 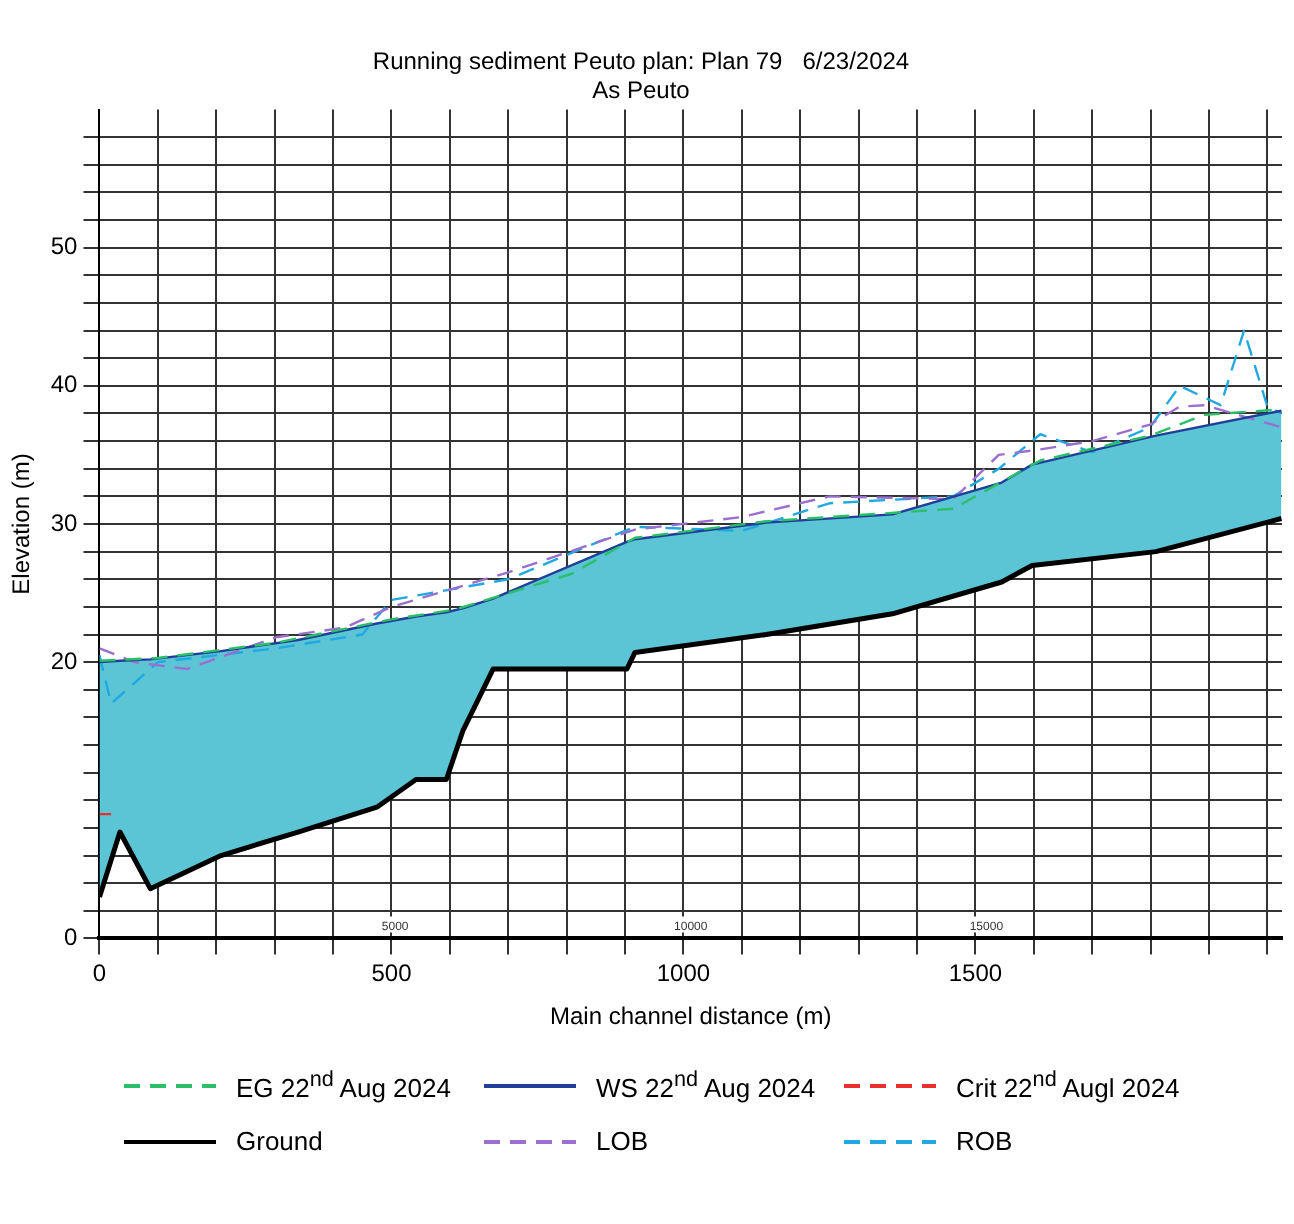 What do you see at coordinates (691, 1016) in the screenshot?
I see `x-axis-title: Main channel distance (m)` at bounding box center [691, 1016].